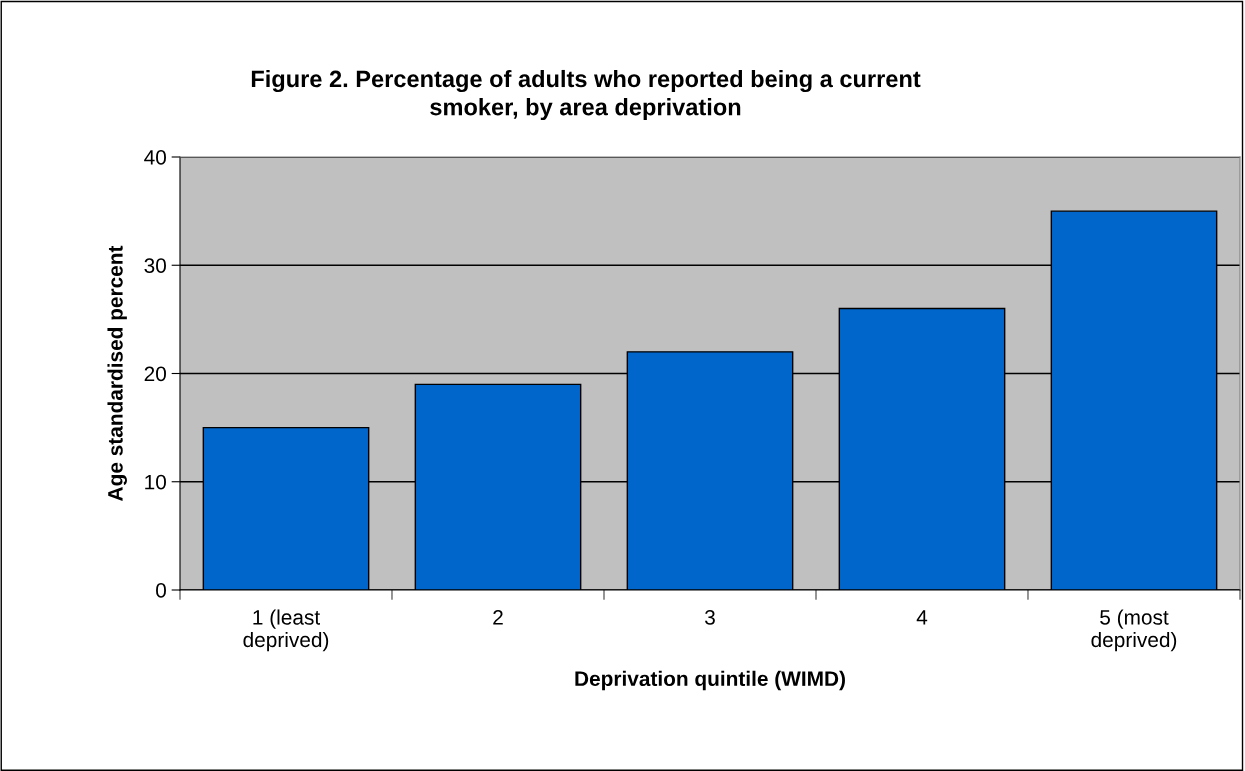 The width and height of the screenshot is (1245, 771). Describe the element at coordinates (161, 590) in the screenshot. I see `y-tick-label: 0` at that location.